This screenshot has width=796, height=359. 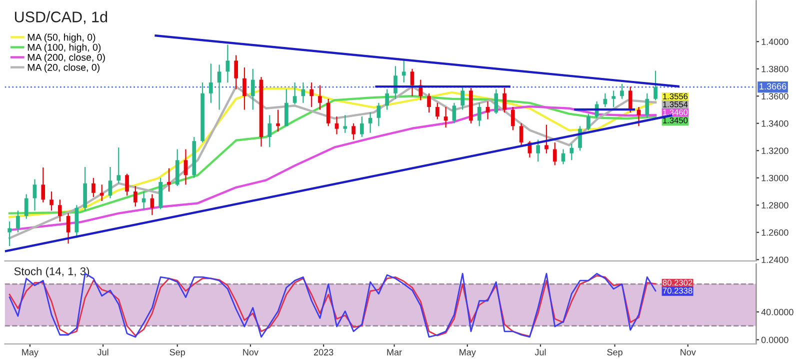 What do you see at coordinates (775, 96) in the screenshot?
I see `y-tick-label: 1.3600` at bounding box center [775, 96].